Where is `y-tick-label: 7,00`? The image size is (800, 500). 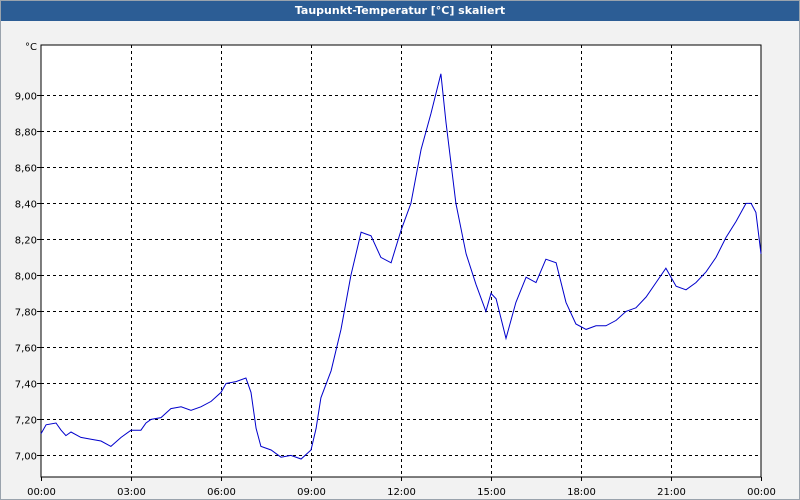 y-tick-label: 7,00 is located at coordinates (26, 457).